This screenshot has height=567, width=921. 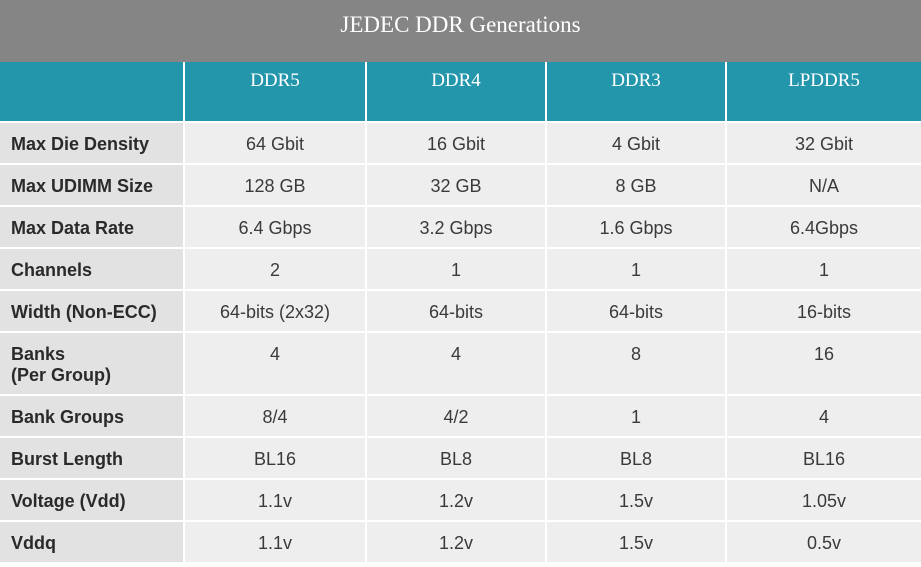 What do you see at coordinates (68, 417) in the screenshot?
I see `row-label-text: Bank Groups` at bounding box center [68, 417].